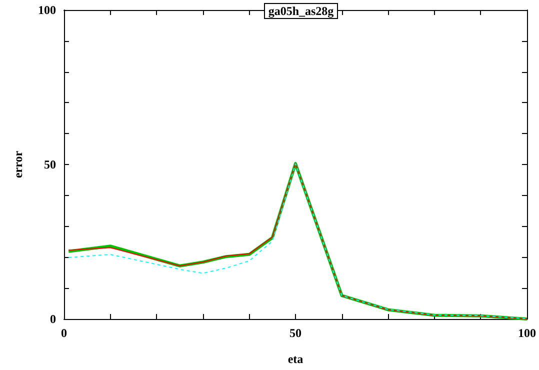 The image size is (539, 370). Describe the element at coordinates (53, 319) in the screenshot. I see `y-tick-label: 0` at that location.